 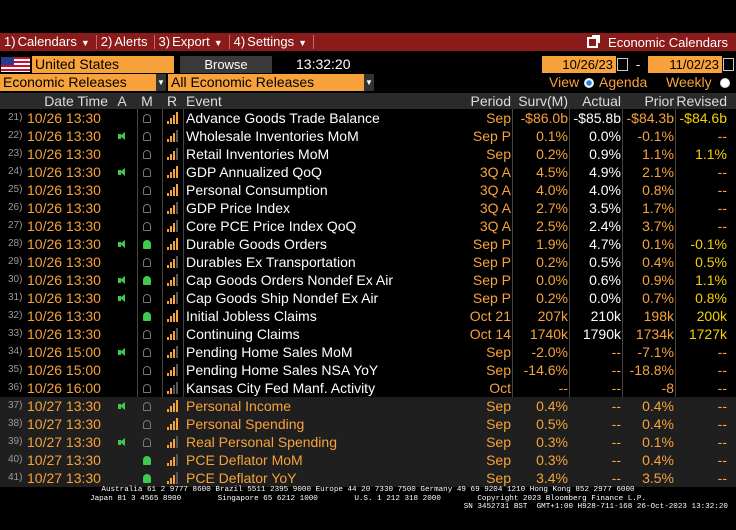 What do you see at coordinates (239, 406) in the screenshot?
I see `row-event: Personal Income` at bounding box center [239, 406].